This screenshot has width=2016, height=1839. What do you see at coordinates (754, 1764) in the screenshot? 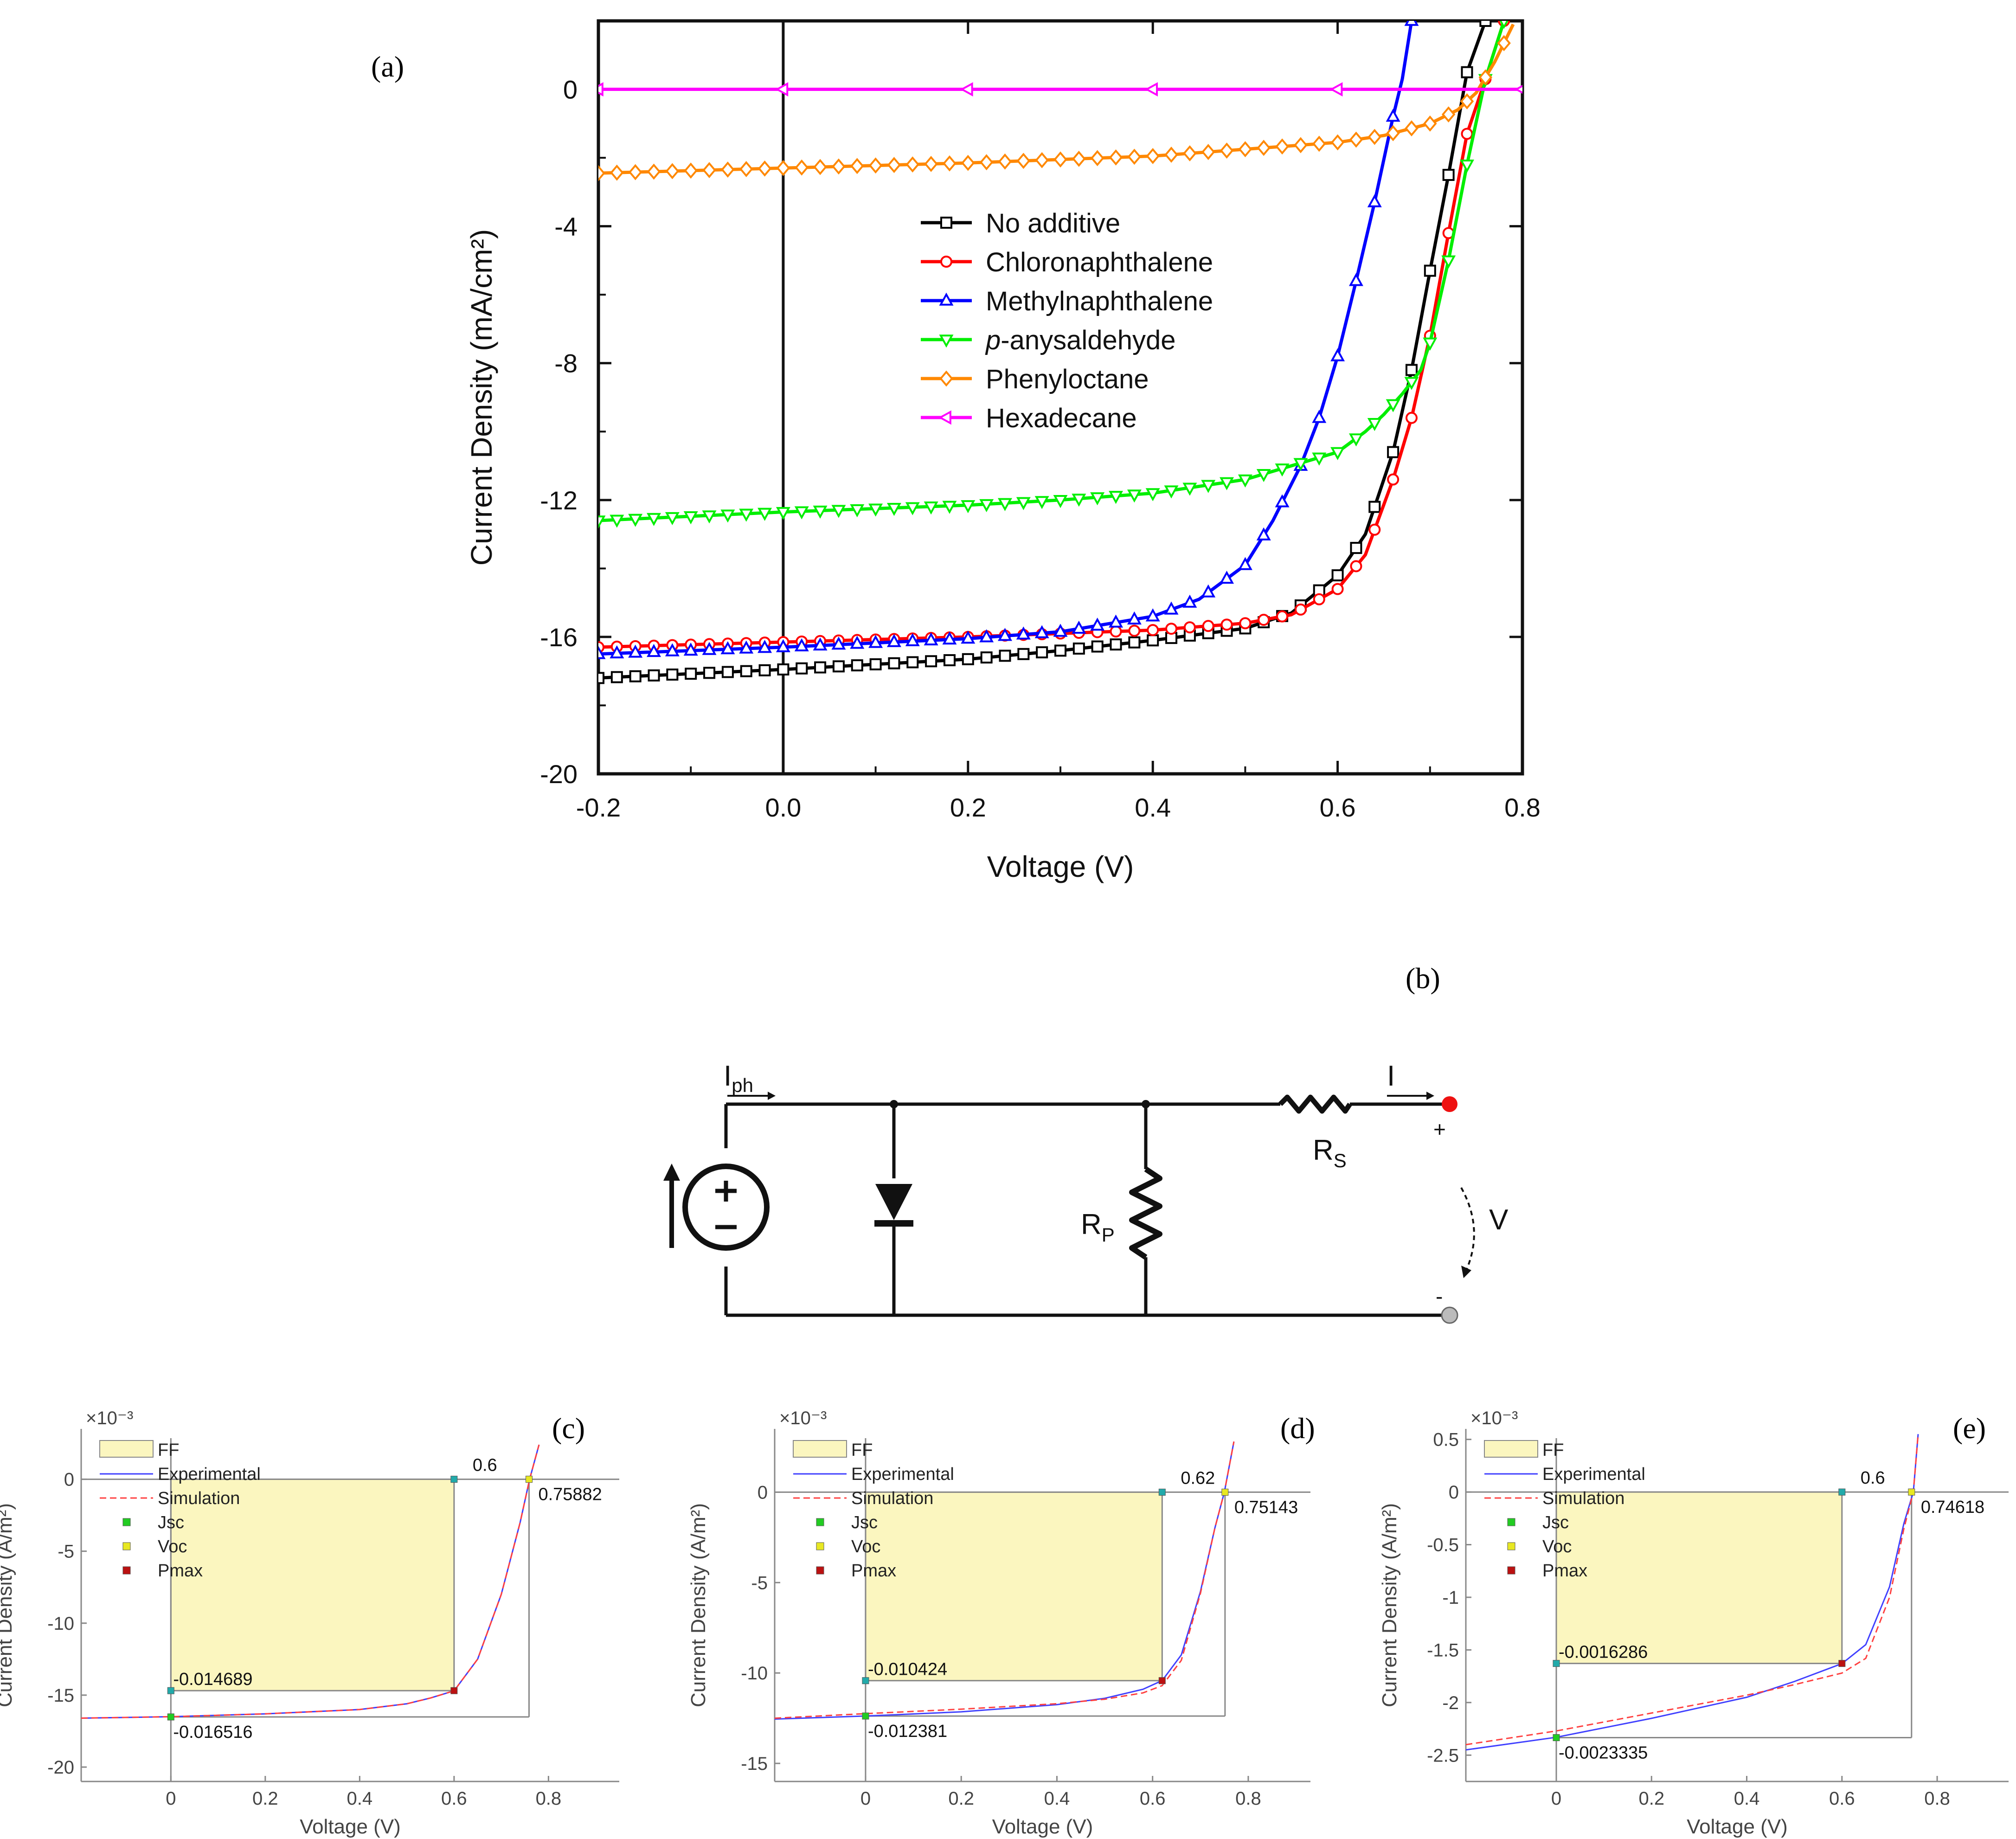
I see `y-tick-label: -15` at bounding box center [754, 1764].